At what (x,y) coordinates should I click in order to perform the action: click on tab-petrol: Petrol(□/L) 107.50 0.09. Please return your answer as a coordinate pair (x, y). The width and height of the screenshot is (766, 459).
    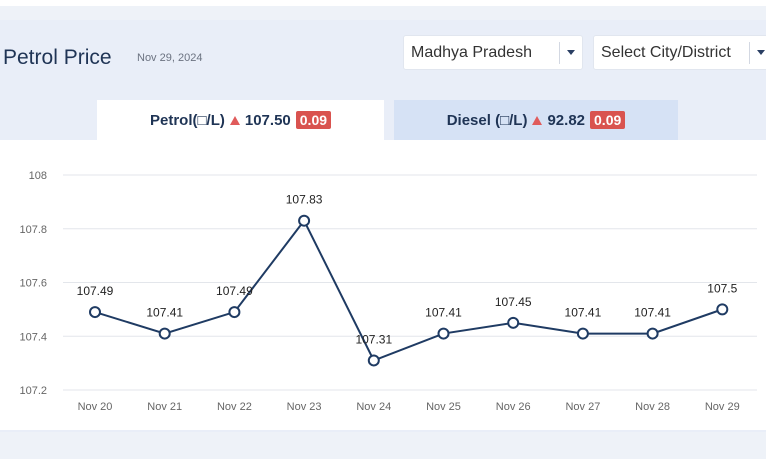
    Looking at the image, I should click on (240, 120).